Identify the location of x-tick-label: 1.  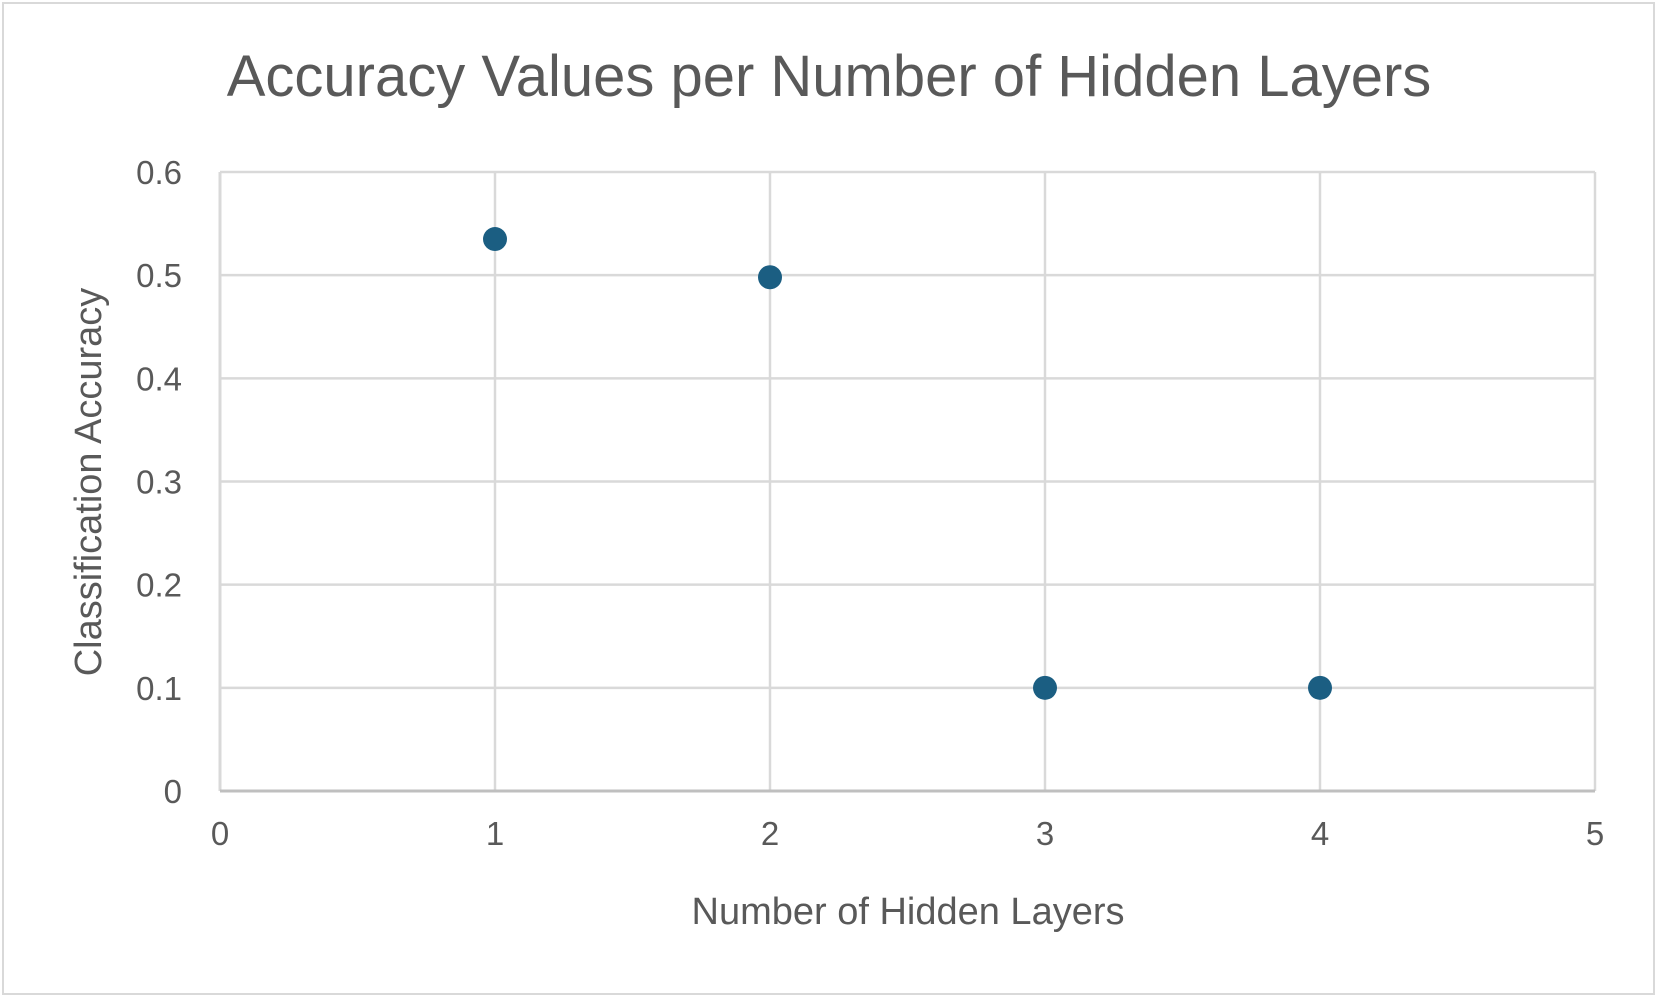
(495, 833).